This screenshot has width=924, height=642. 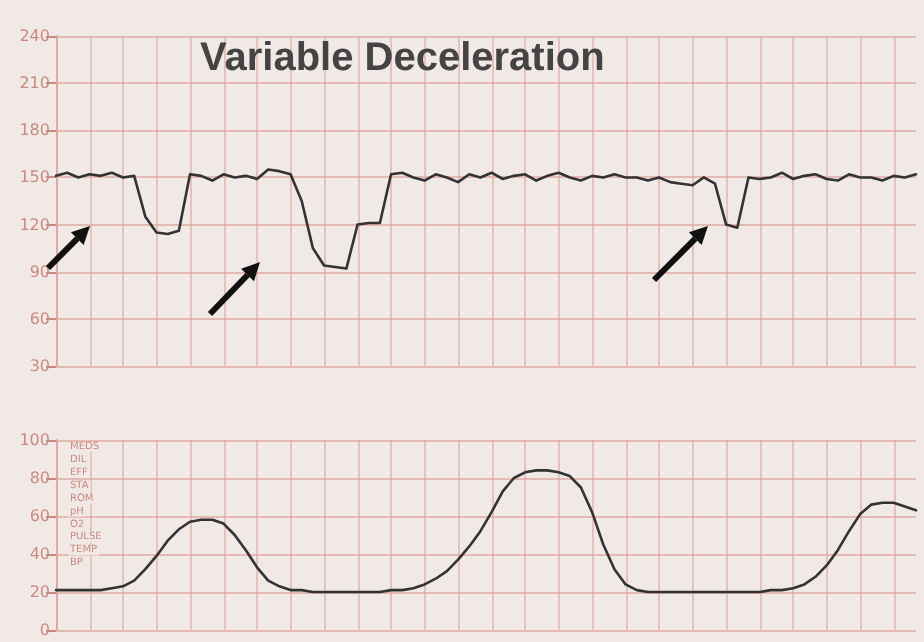 What do you see at coordinates (486, 219) in the screenshot?
I see `line-series` at bounding box center [486, 219].